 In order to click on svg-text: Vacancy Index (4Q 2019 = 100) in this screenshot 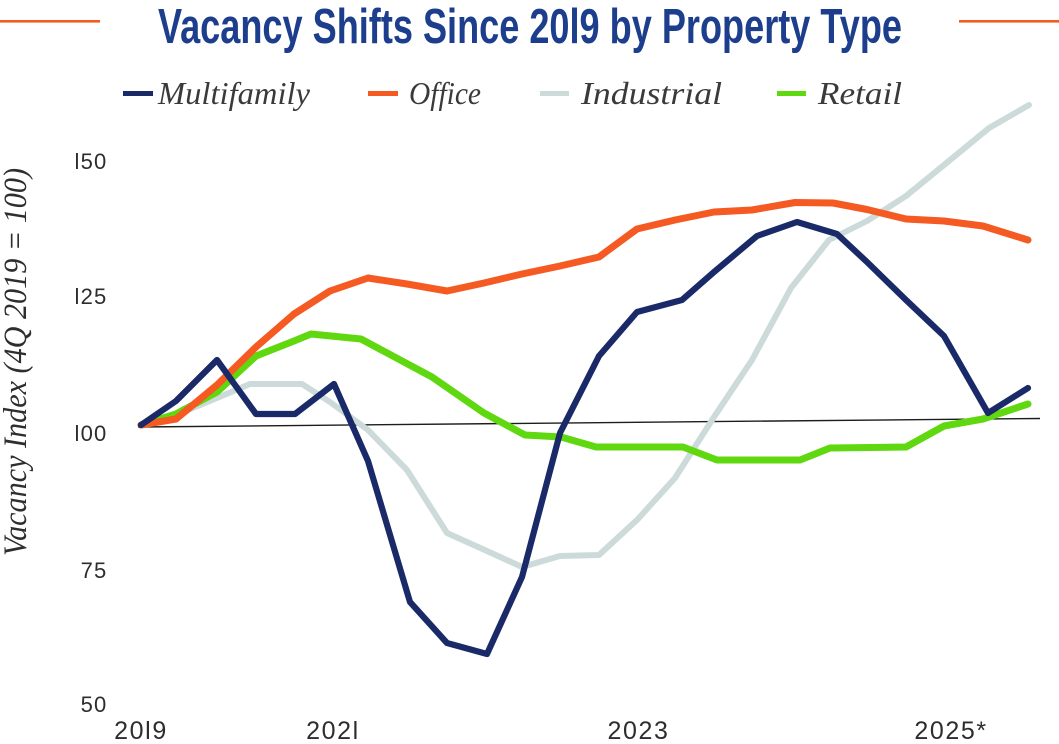, I will do `click(17, 362)`.